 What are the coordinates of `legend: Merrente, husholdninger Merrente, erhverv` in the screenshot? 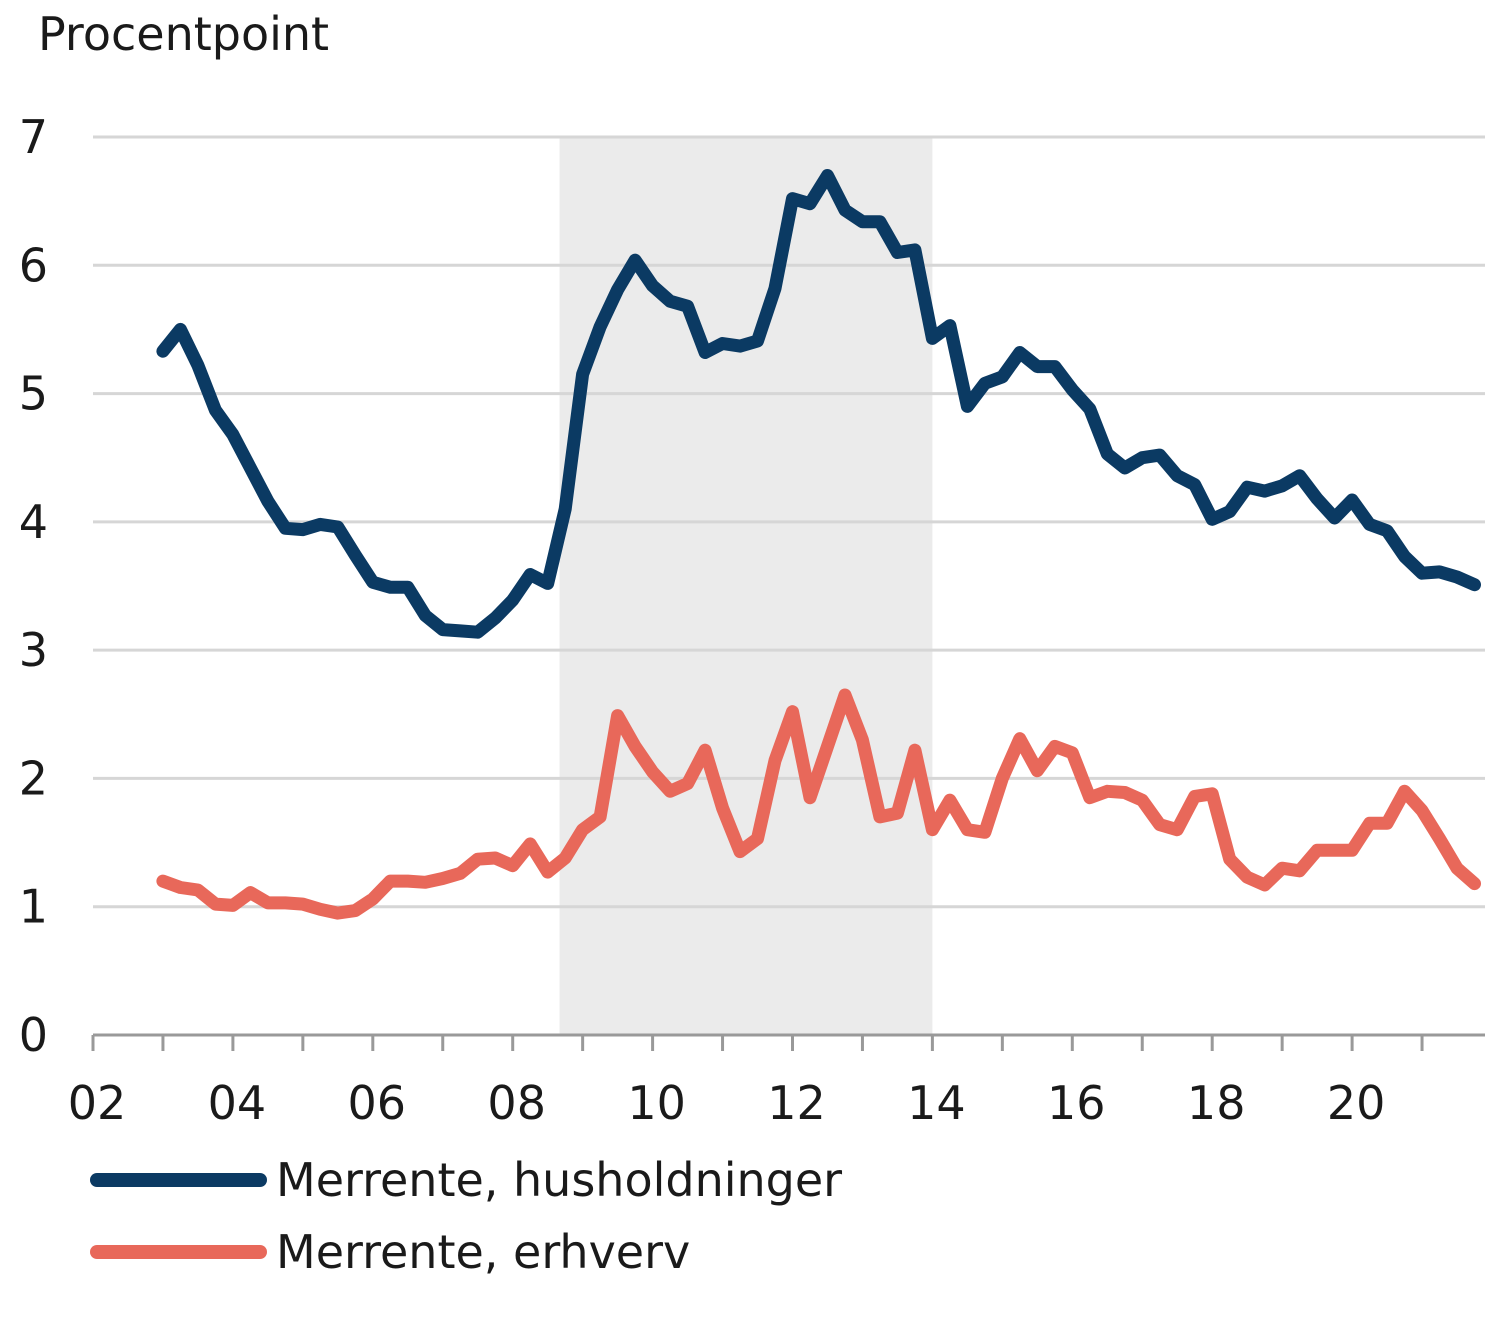 It's located at (466, 1216).